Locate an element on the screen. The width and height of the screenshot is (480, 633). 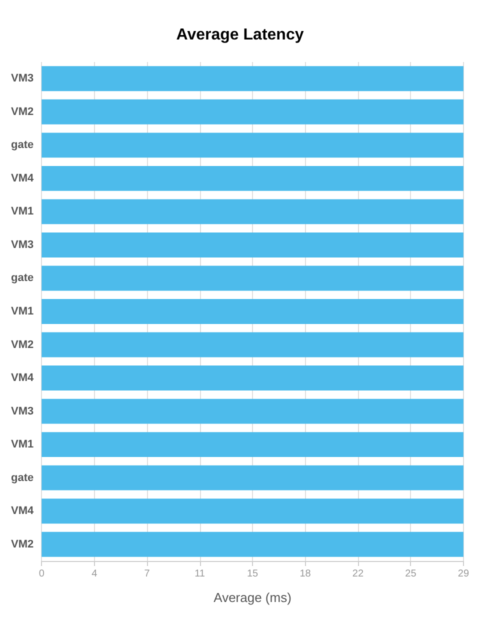
x-tick-label: 18 is located at coordinates (306, 574).